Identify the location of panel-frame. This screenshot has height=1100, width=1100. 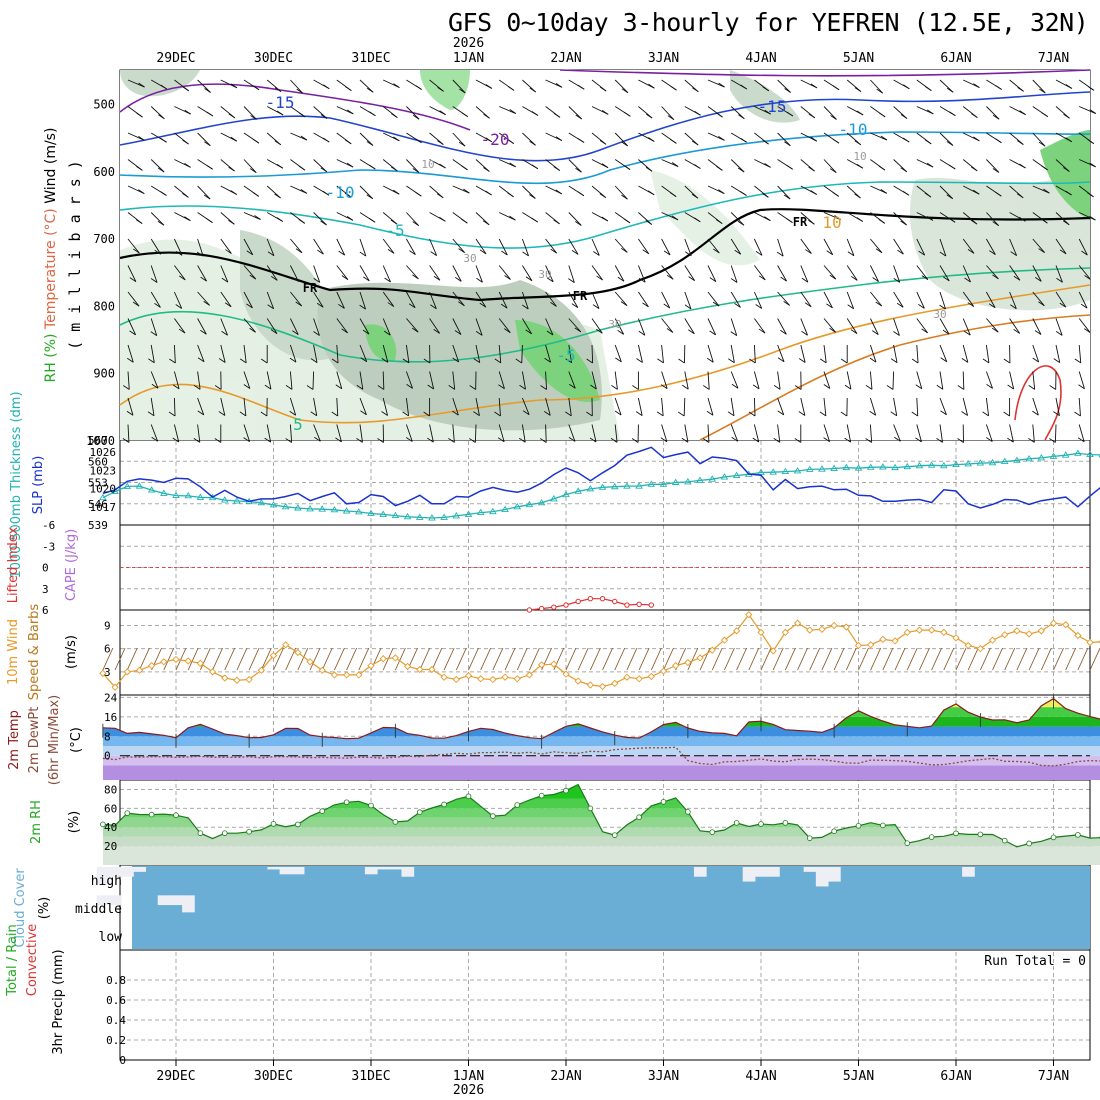
(605, 1005).